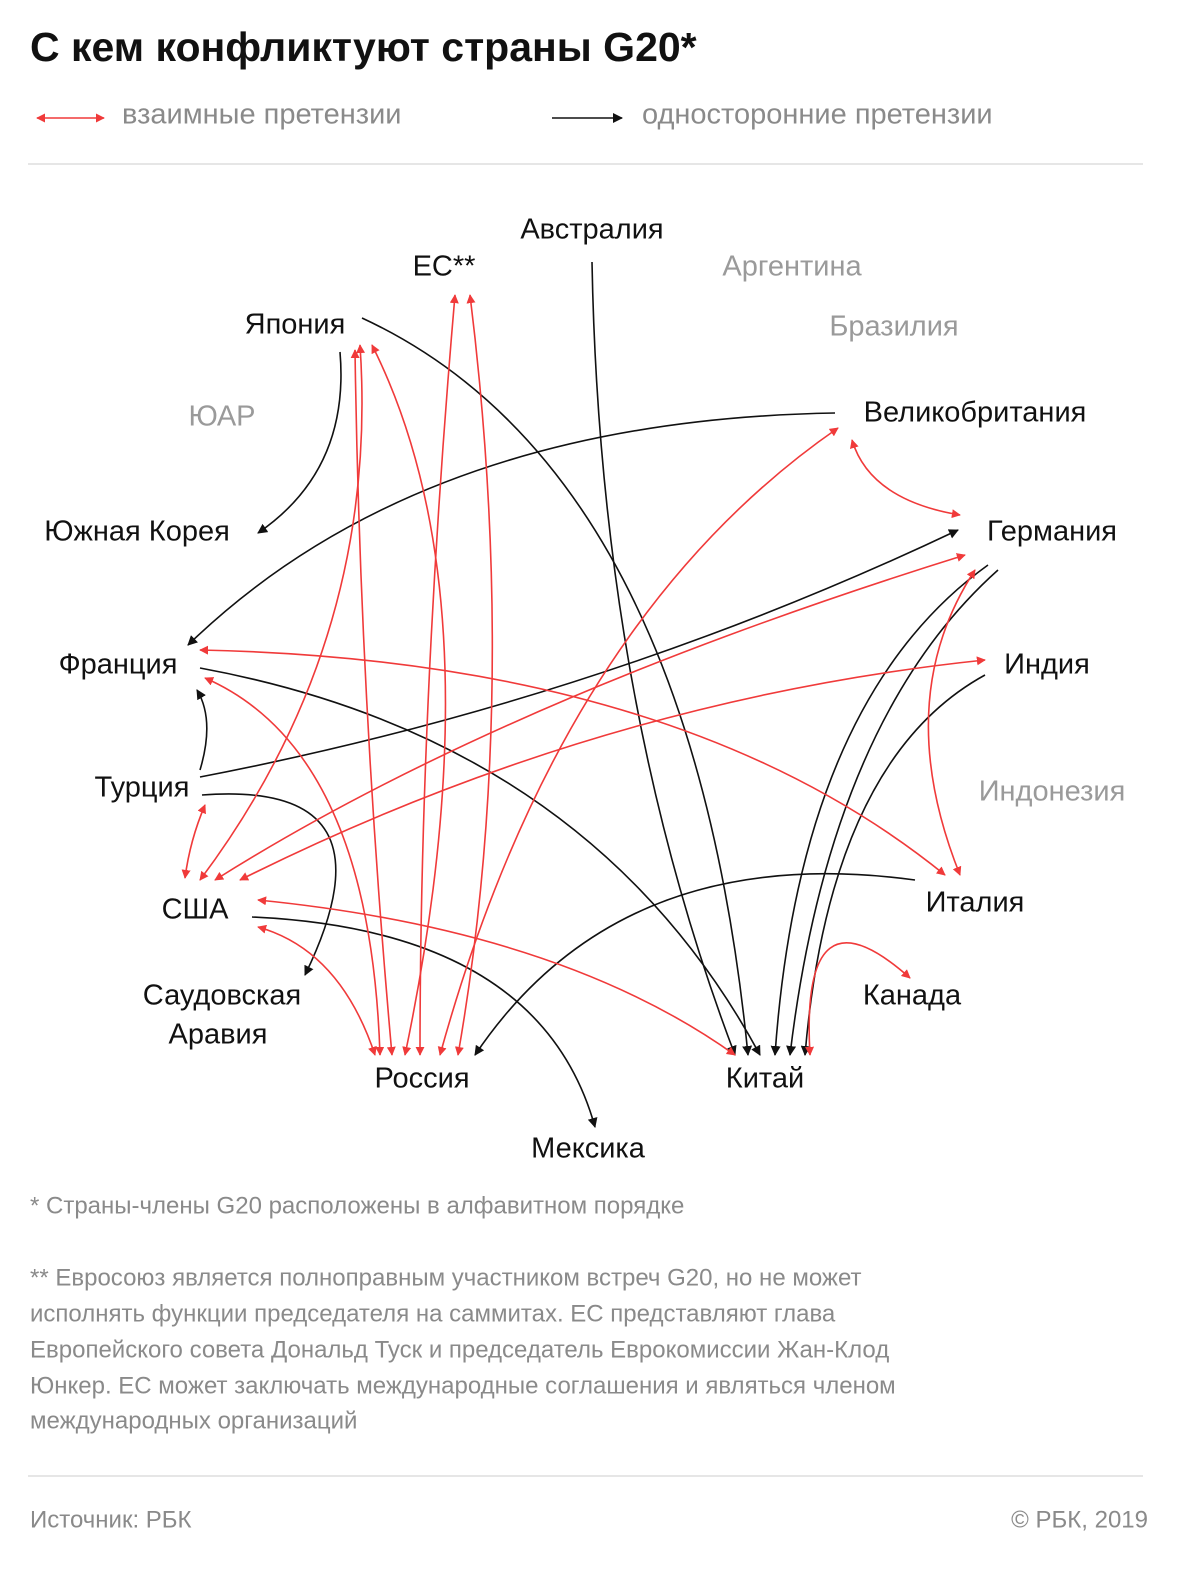  I want to click on copyright: © РБК, 2019, so click(1079, 1519).